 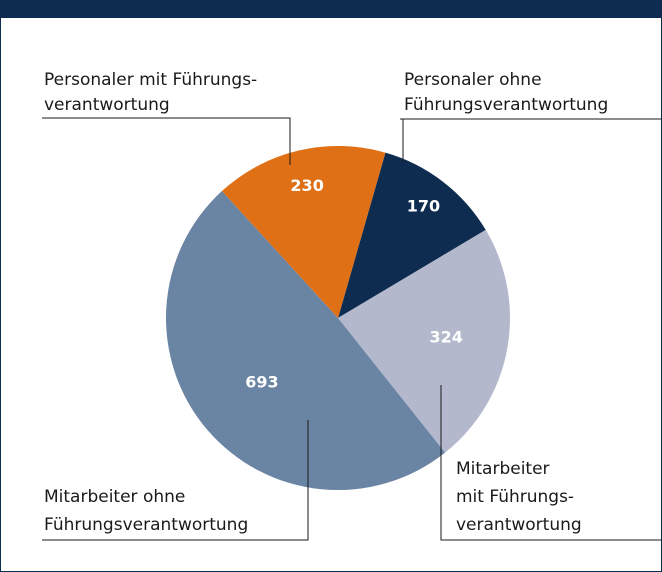 I want to click on value-label: 324, so click(x=446, y=336).